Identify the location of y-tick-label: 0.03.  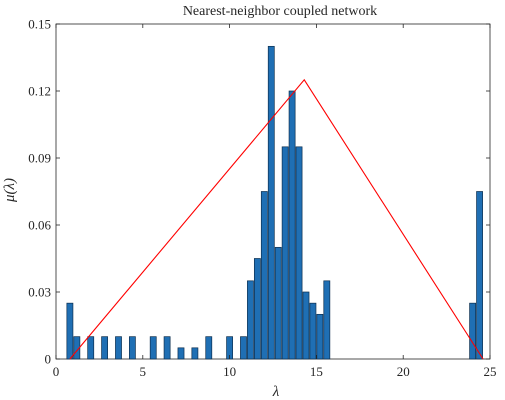
(39, 292).